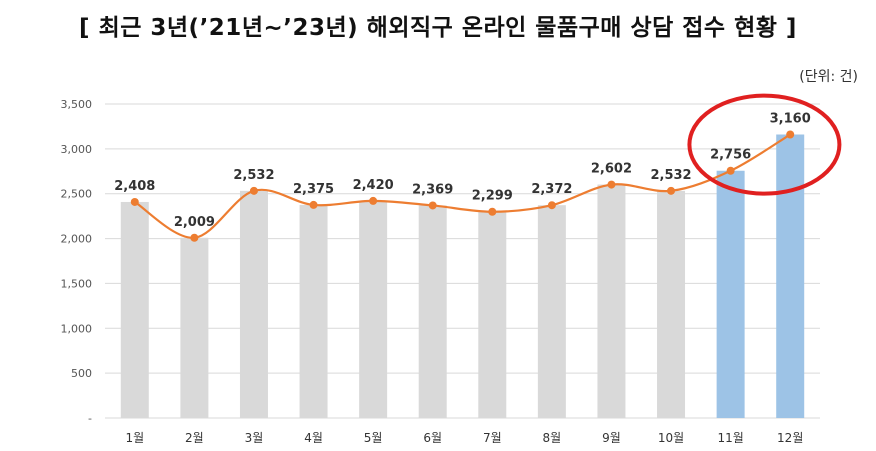 The width and height of the screenshot is (876, 451). I want to click on data-label: 2,299, so click(492, 196).